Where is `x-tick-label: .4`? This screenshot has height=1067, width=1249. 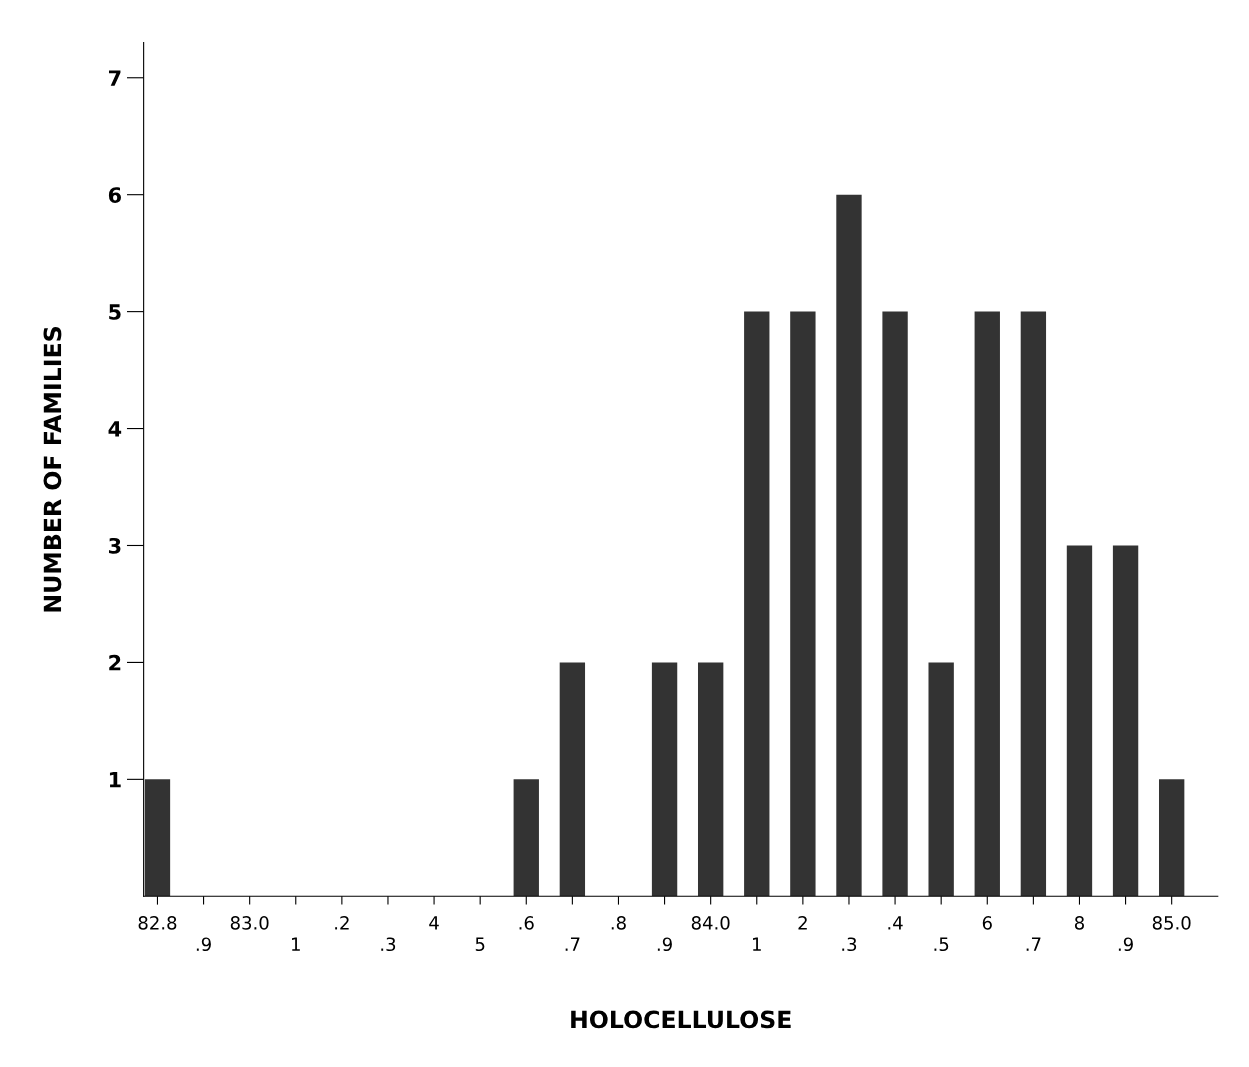 x-tick-label: .4 is located at coordinates (895, 923).